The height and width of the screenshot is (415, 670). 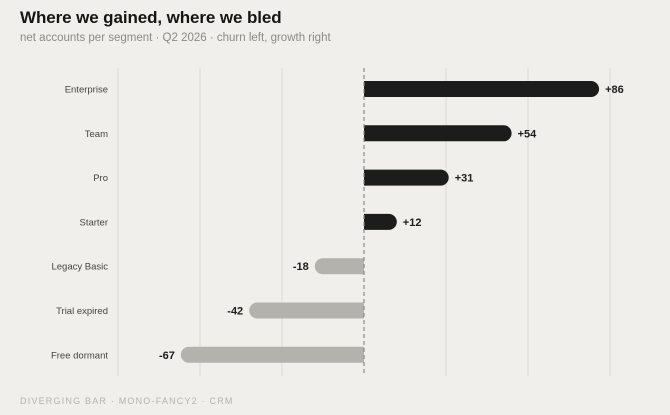 What do you see at coordinates (86, 90) in the screenshot?
I see `category-label: Enterprise` at bounding box center [86, 90].